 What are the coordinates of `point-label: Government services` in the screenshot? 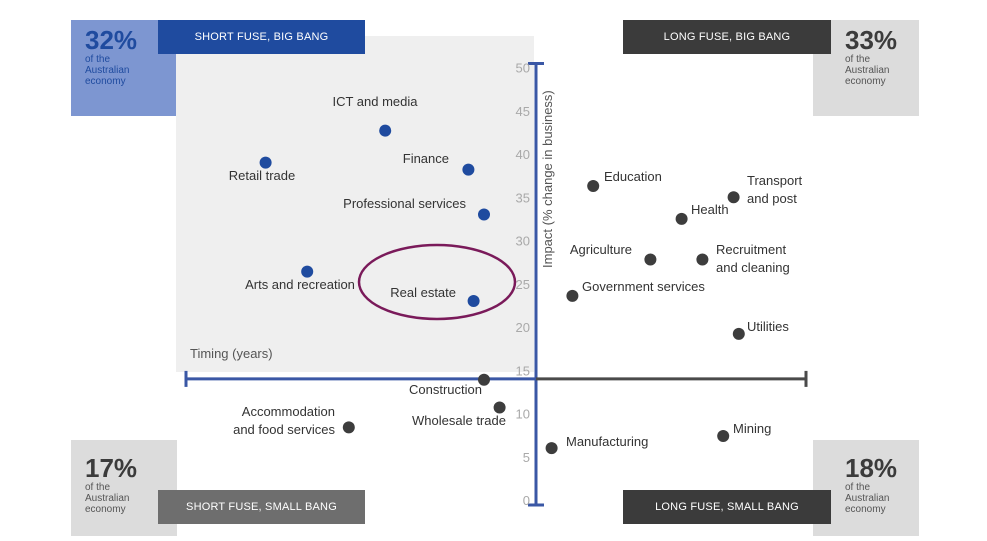 It's located at (643, 286).